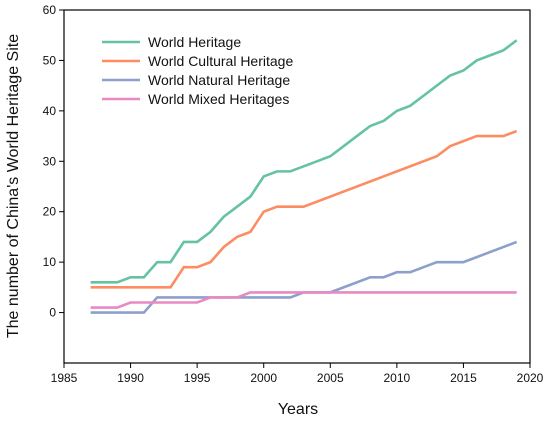 Image resolution: width=550 pixels, height=430 pixels. Describe the element at coordinates (50, 111) in the screenshot. I see `y-tick-label: 40` at that location.